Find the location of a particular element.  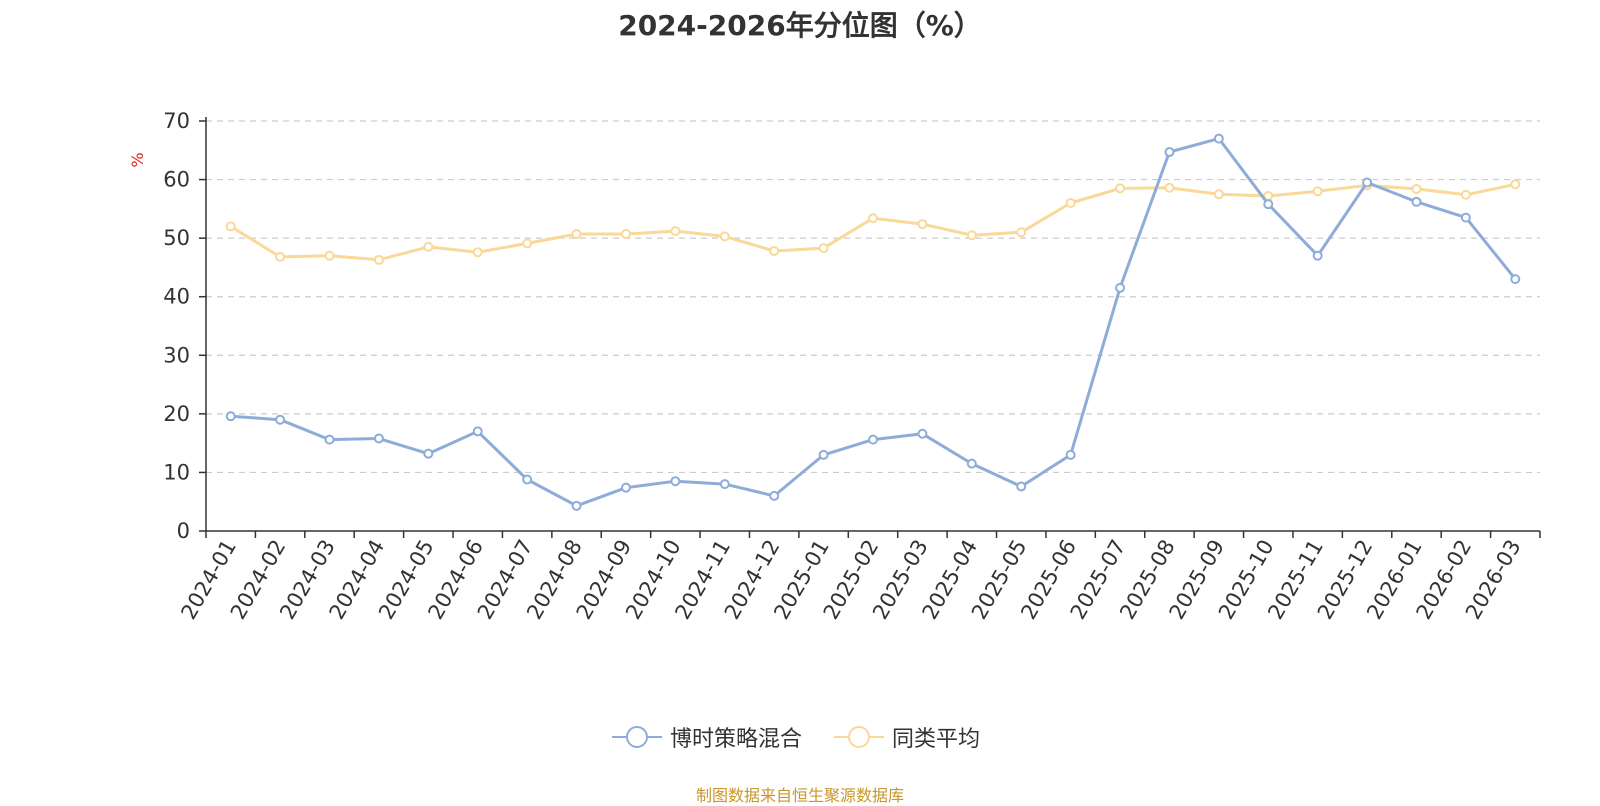

y-tick-label: 40 is located at coordinates (176, 297).